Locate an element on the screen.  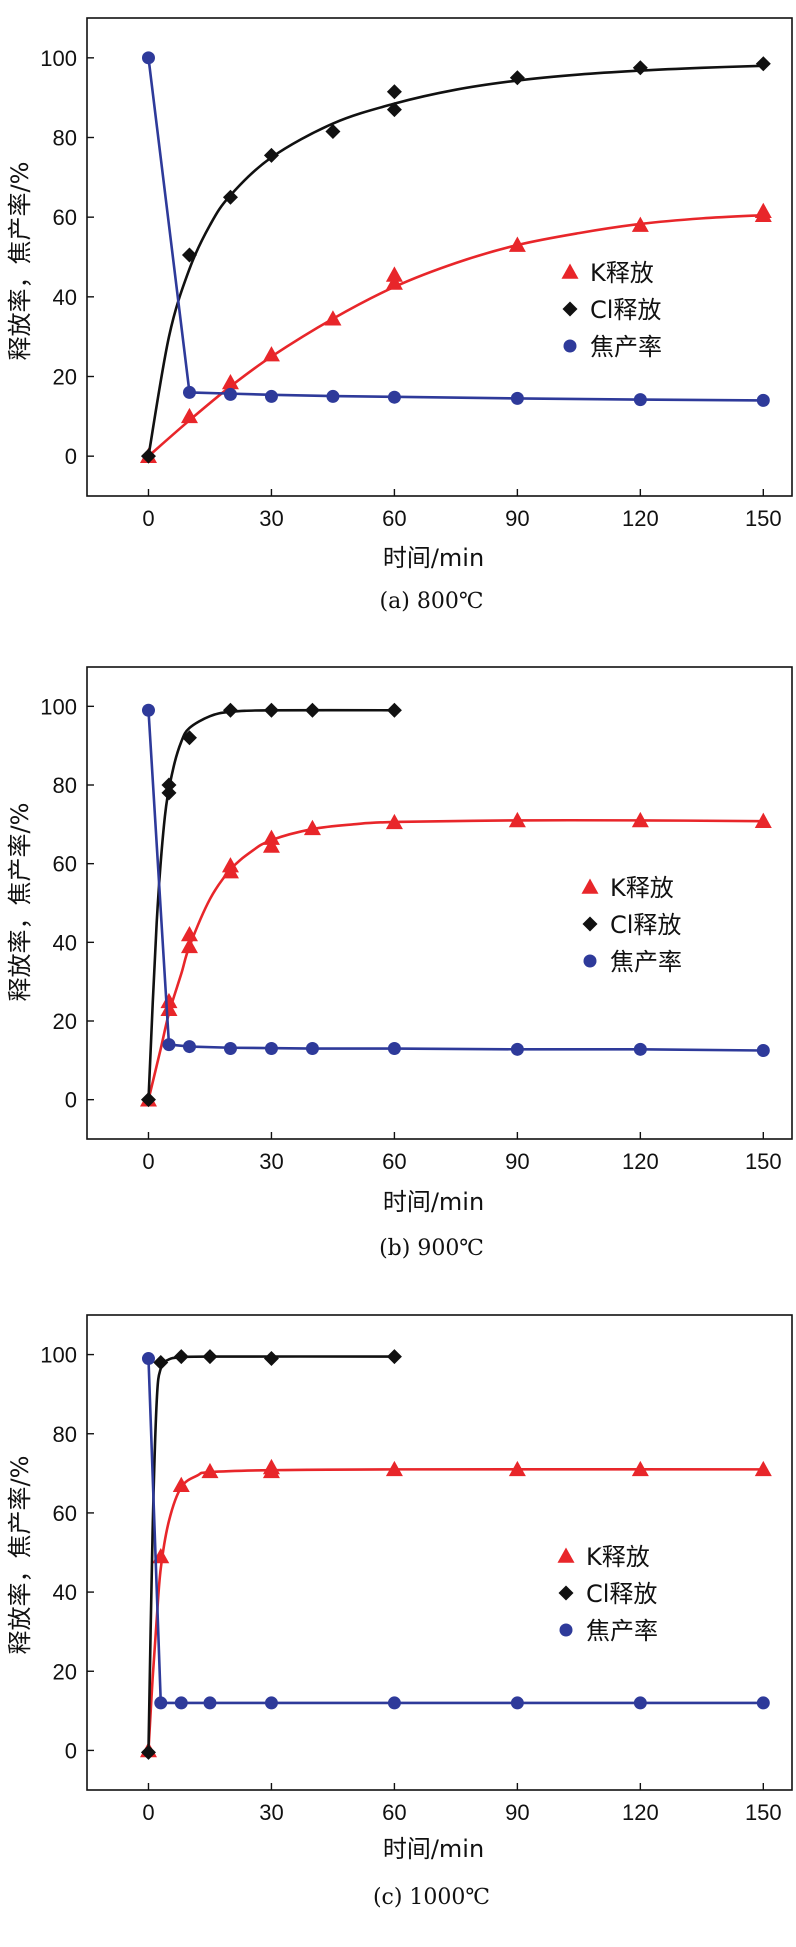
panel-caption: (b) 900℃ is located at coordinates (431, 1248).